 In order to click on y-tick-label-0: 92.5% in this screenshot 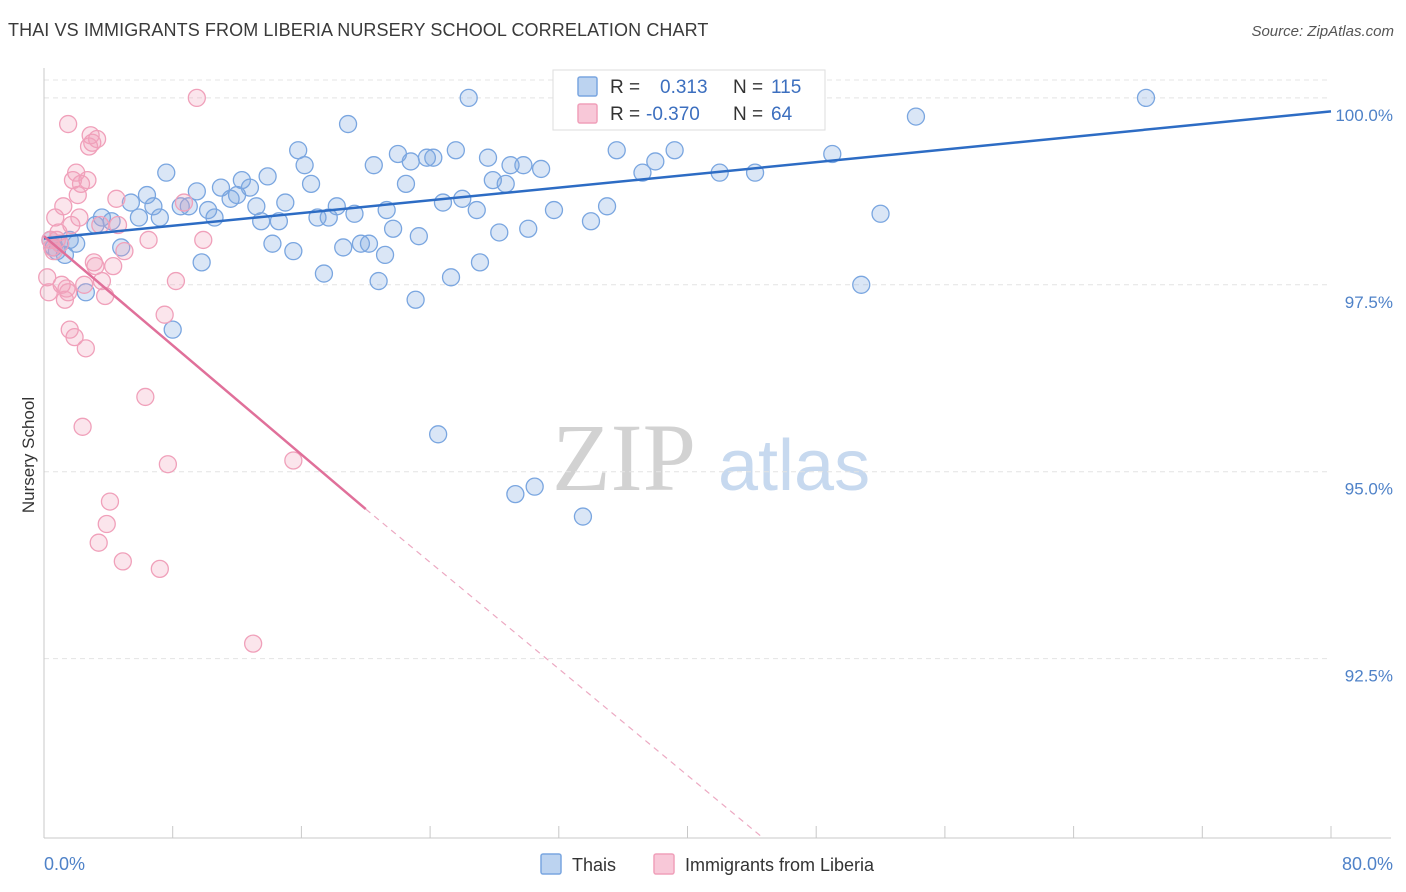, I will do `click(1369, 676)`.